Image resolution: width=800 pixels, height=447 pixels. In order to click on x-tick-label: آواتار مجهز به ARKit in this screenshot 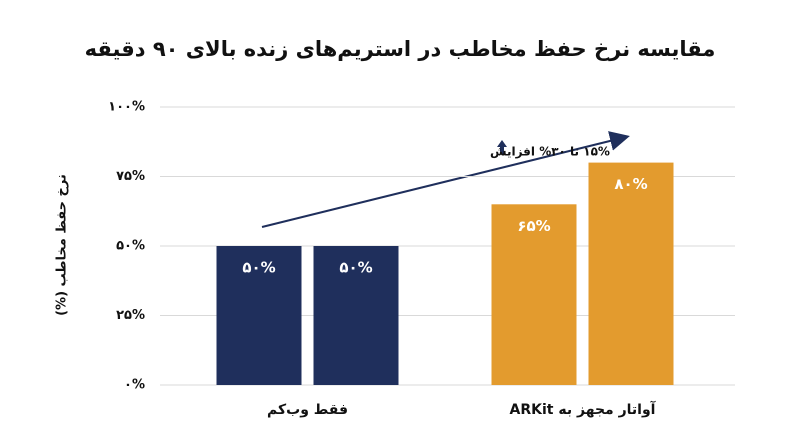, I will do `click(583, 409)`.